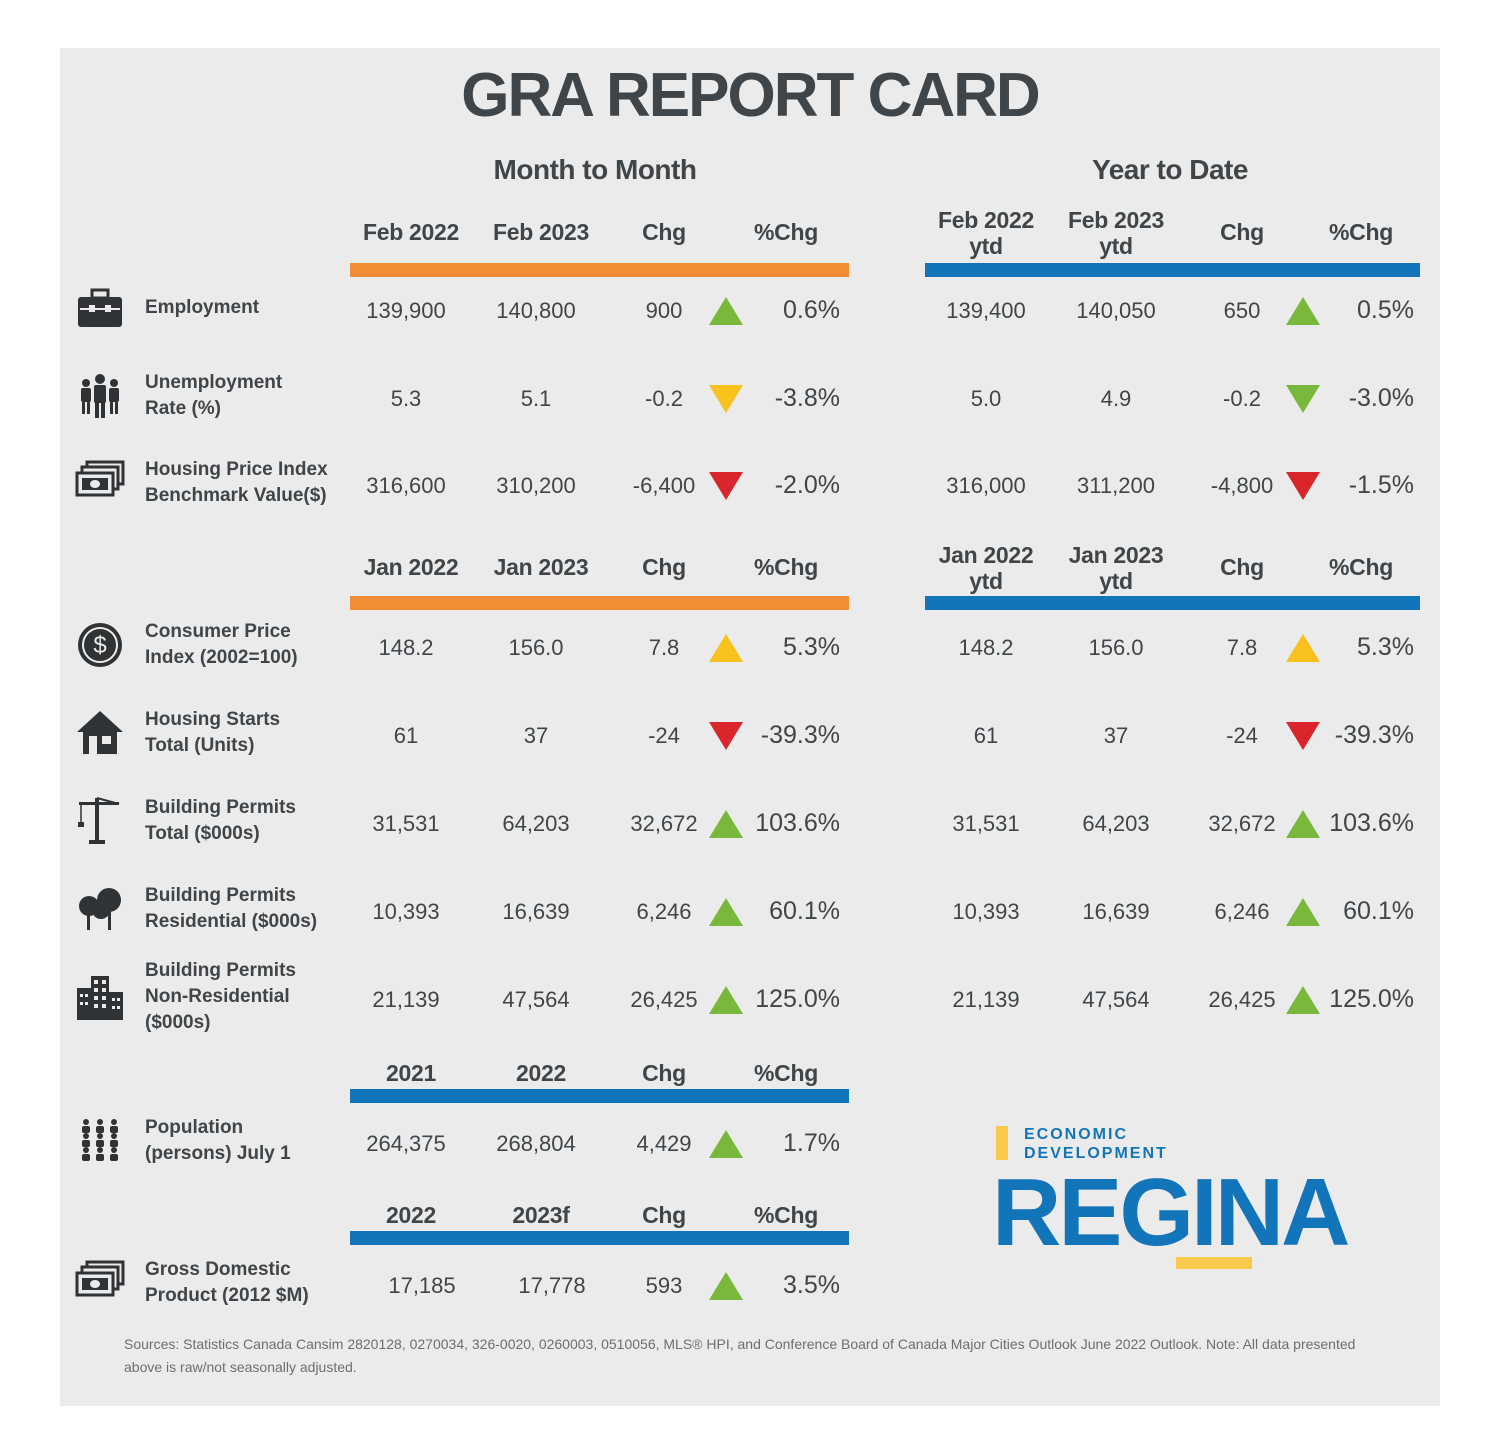 The width and height of the screenshot is (1500, 1442). I want to click on row-label-3: Consumer Price Index (2002=100), so click(221, 644).